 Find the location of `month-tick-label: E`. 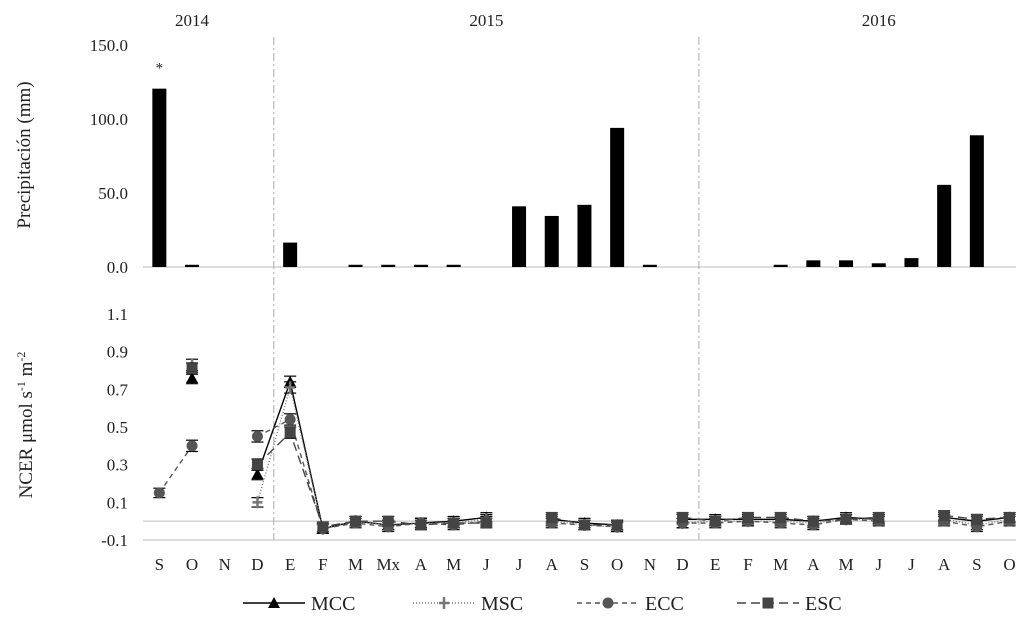

month-tick-label: E is located at coordinates (290, 564).